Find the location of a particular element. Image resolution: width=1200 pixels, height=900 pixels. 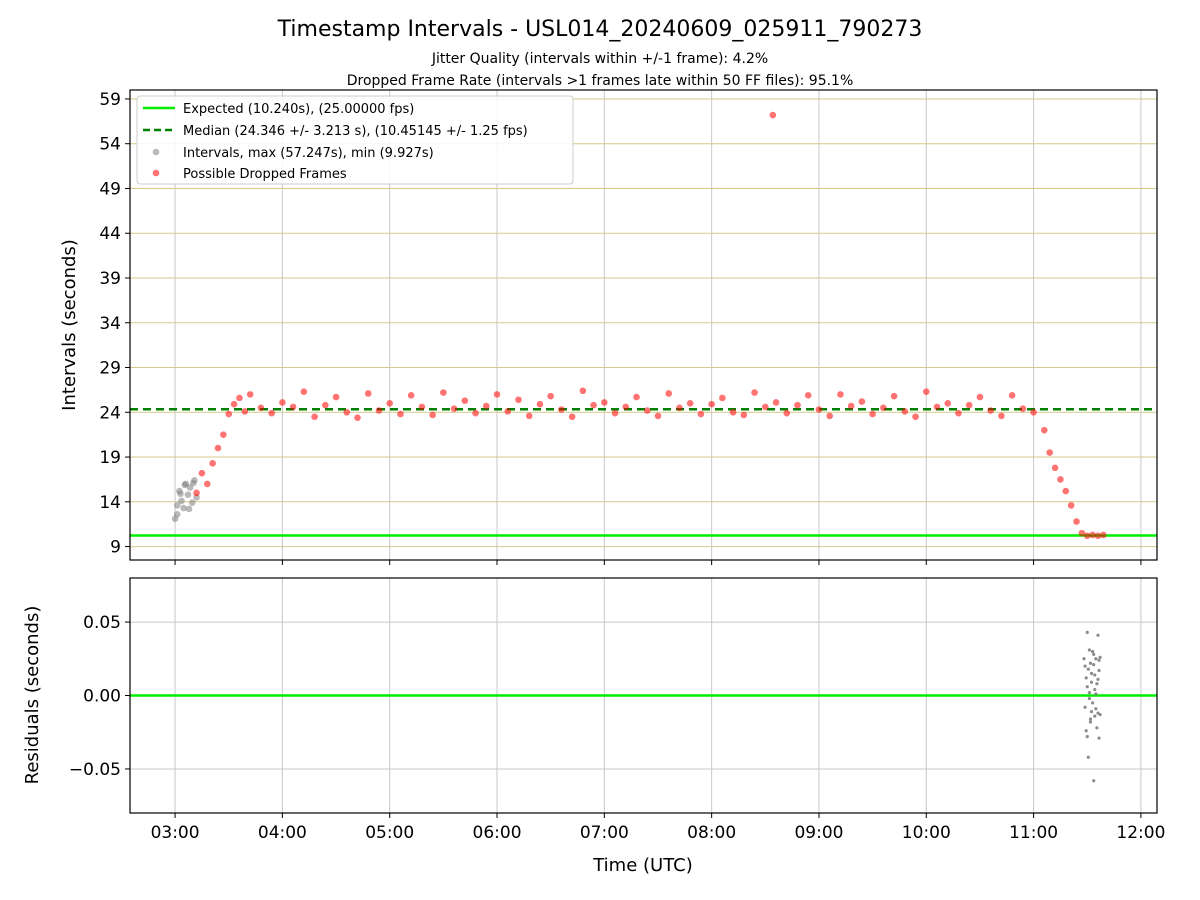

top-y-tick-label: 9 is located at coordinates (115, 548).